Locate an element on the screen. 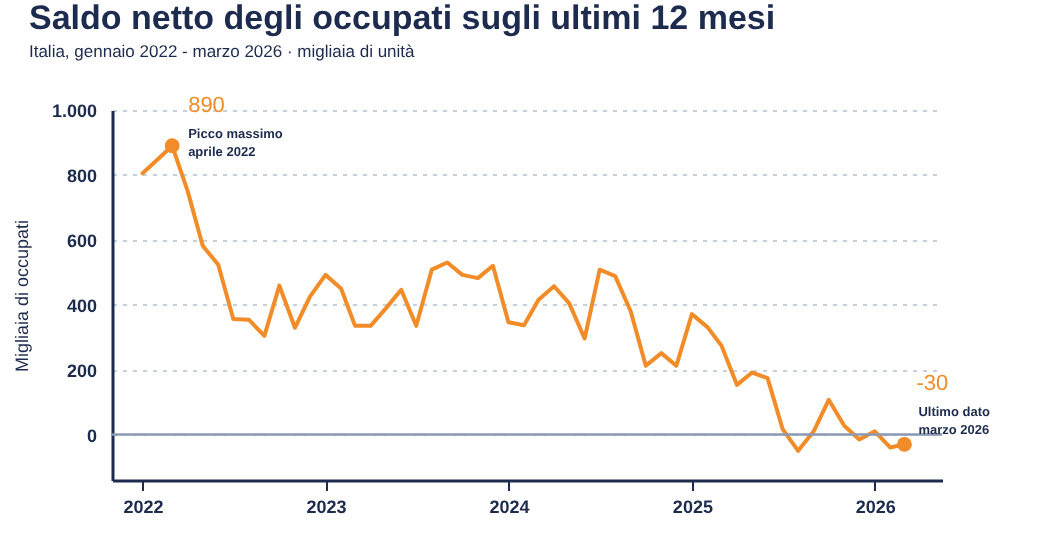  y-tick-label: 600 is located at coordinates (81, 240).